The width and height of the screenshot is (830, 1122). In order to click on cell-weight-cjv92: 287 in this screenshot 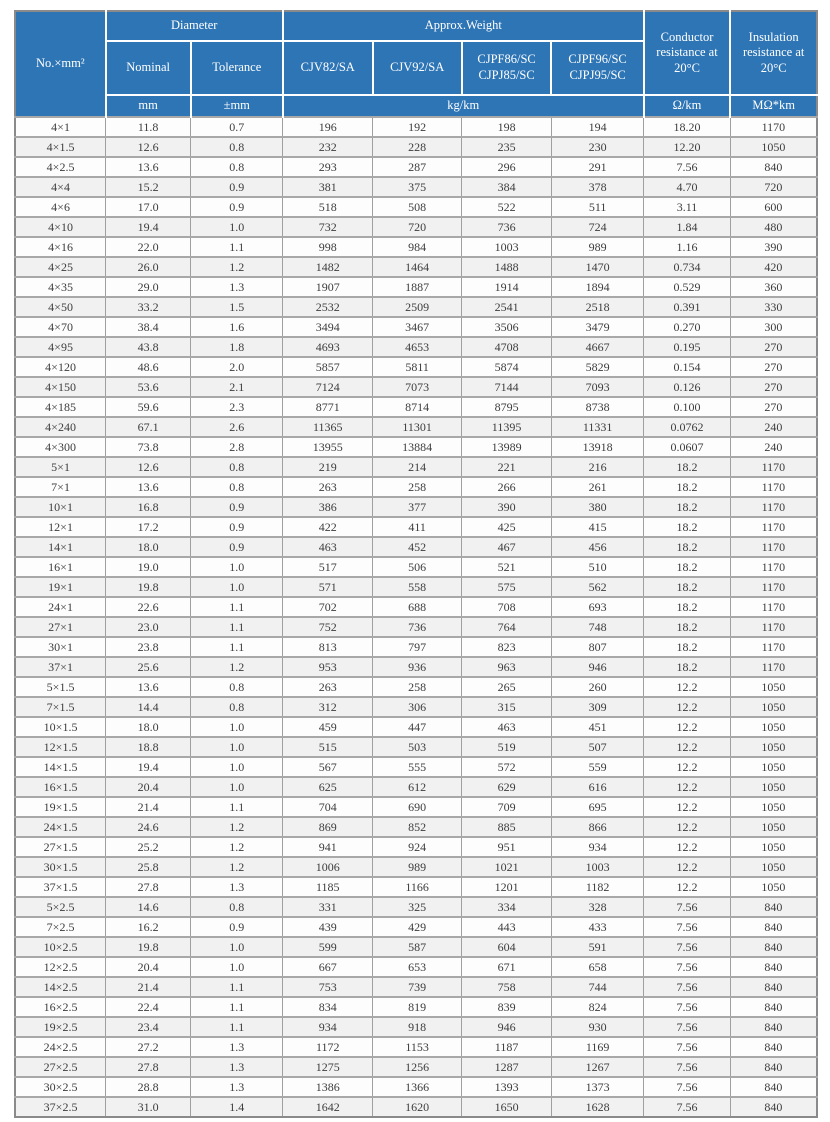, I will do `click(417, 166)`.